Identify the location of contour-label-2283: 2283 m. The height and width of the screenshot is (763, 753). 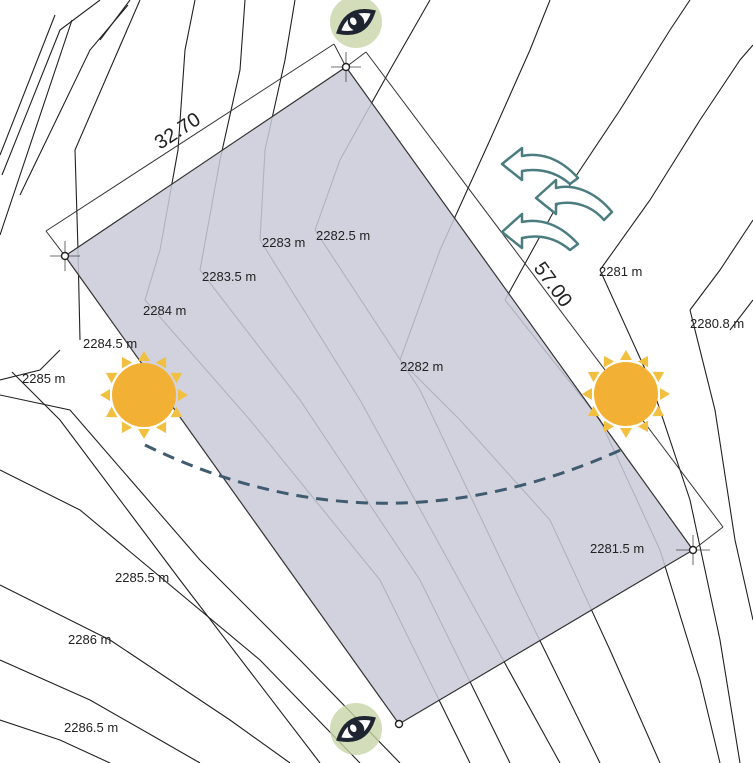
(283, 242).